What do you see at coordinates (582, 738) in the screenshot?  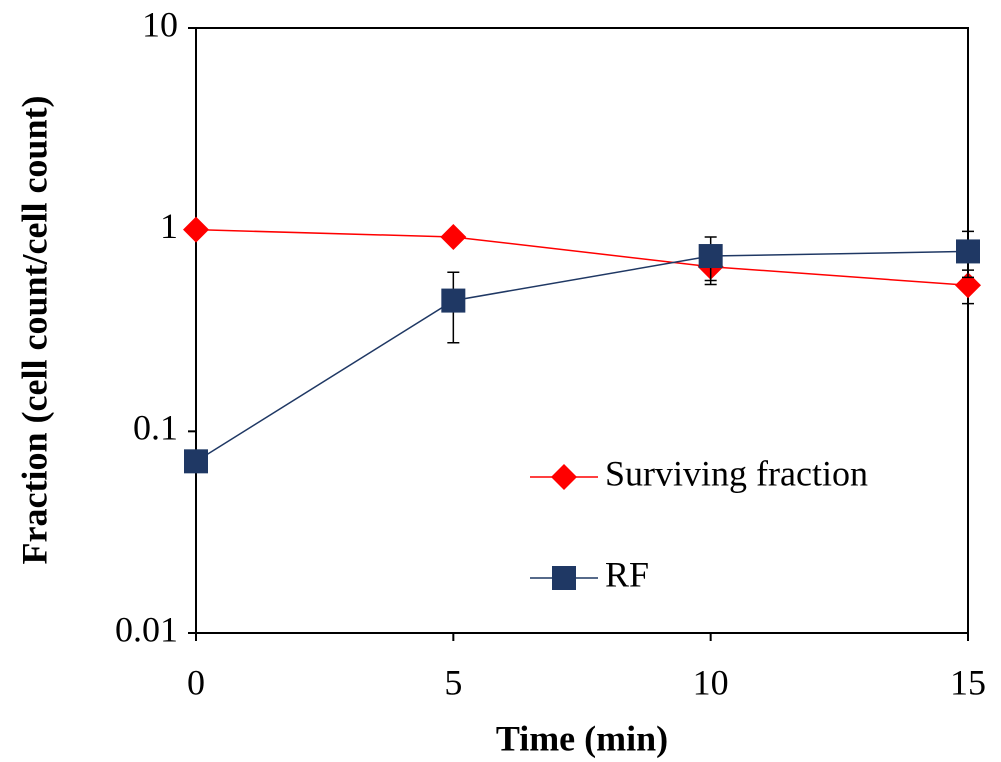 I see `x-axis-title: Time (min)` at bounding box center [582, 738].